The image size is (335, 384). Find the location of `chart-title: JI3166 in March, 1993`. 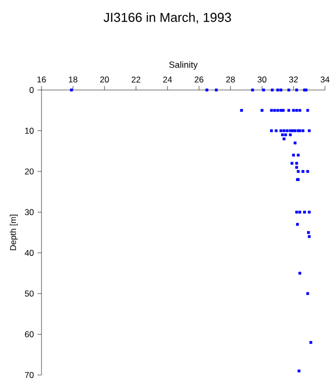

chart-title: JI3166 in March, 1993 is located at coordinates (167, 18).